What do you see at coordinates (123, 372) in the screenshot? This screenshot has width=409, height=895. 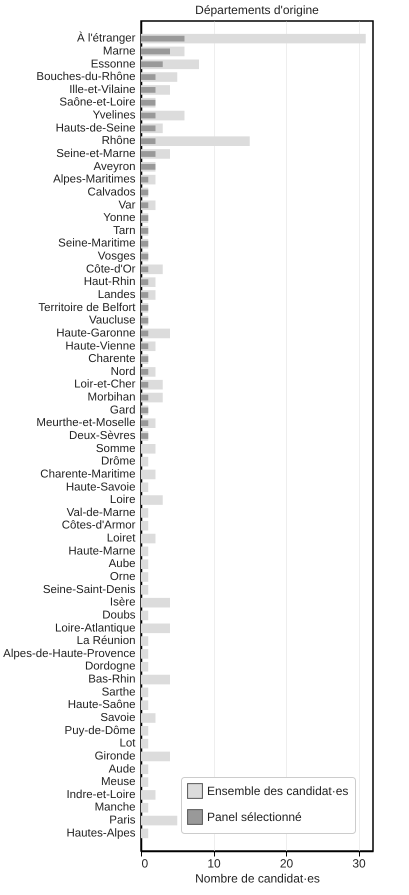 I see `y-tick-label: Nord` at bounding box center [123, 372].